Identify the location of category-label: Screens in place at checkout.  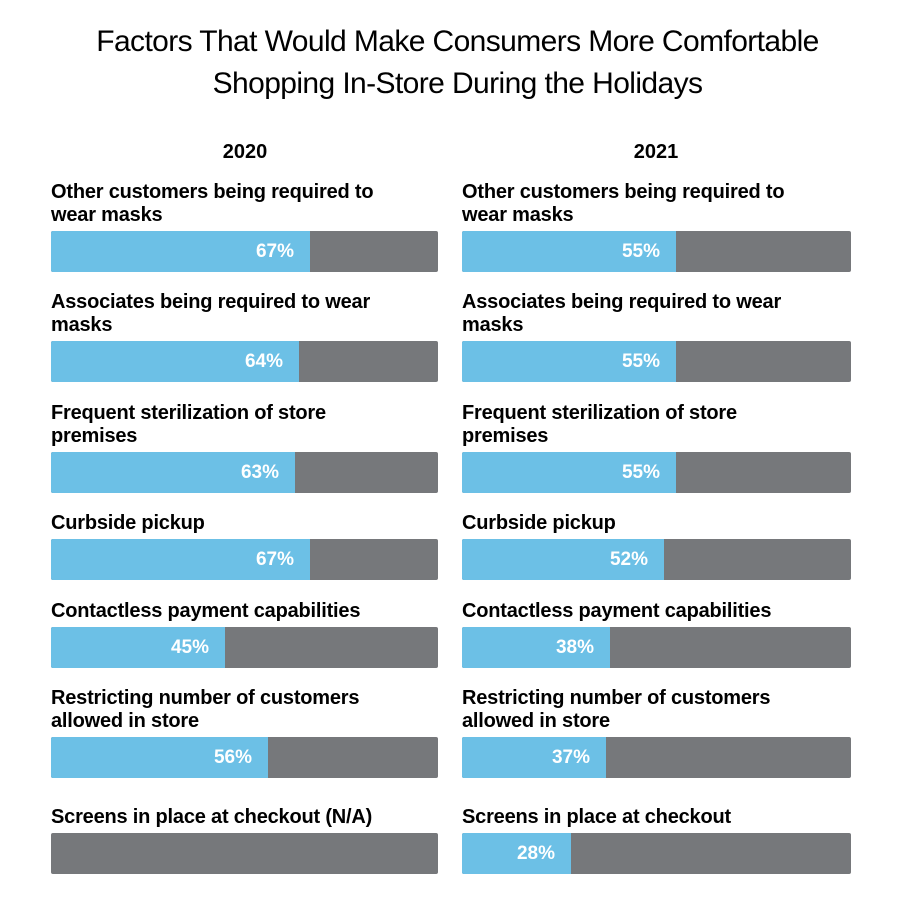
(596, 817).